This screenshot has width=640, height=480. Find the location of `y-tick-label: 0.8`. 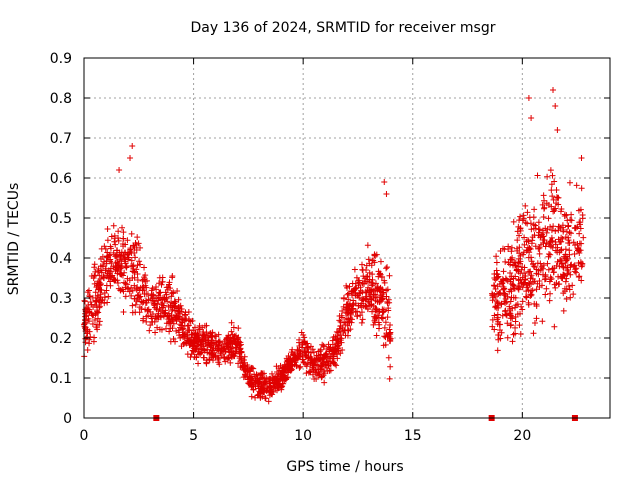

y-tick-label: 0.8 is located at coordinates (61, 99).